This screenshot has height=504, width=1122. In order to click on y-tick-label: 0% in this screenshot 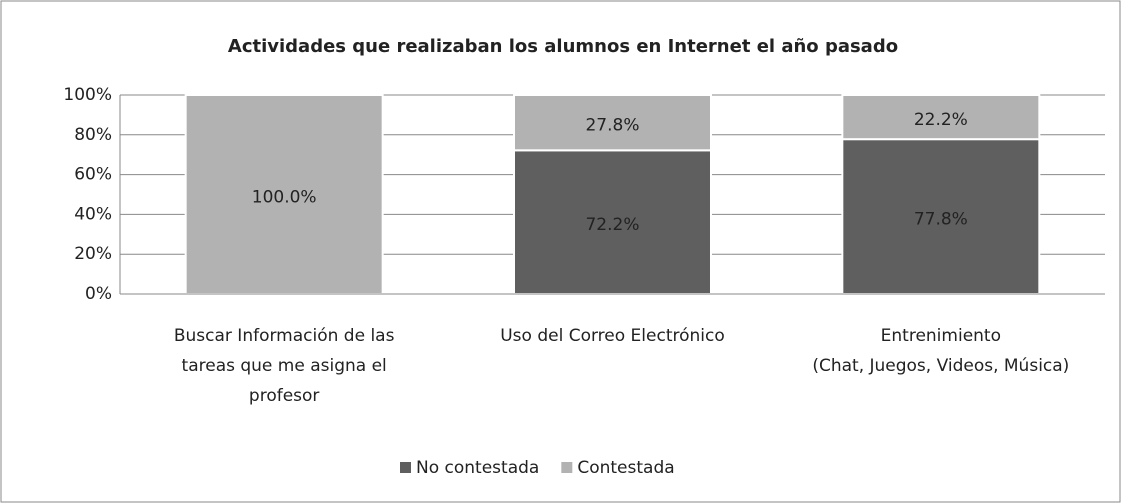, I will do `click(98, 294)`.